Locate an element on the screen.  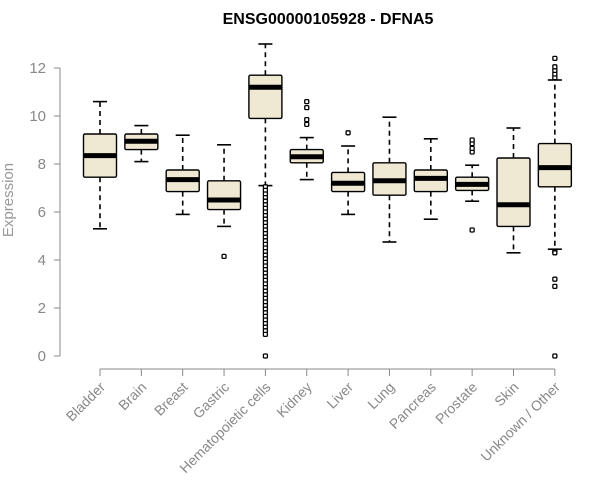
y-tick-label: 12 is located at coordinates (37, 68).